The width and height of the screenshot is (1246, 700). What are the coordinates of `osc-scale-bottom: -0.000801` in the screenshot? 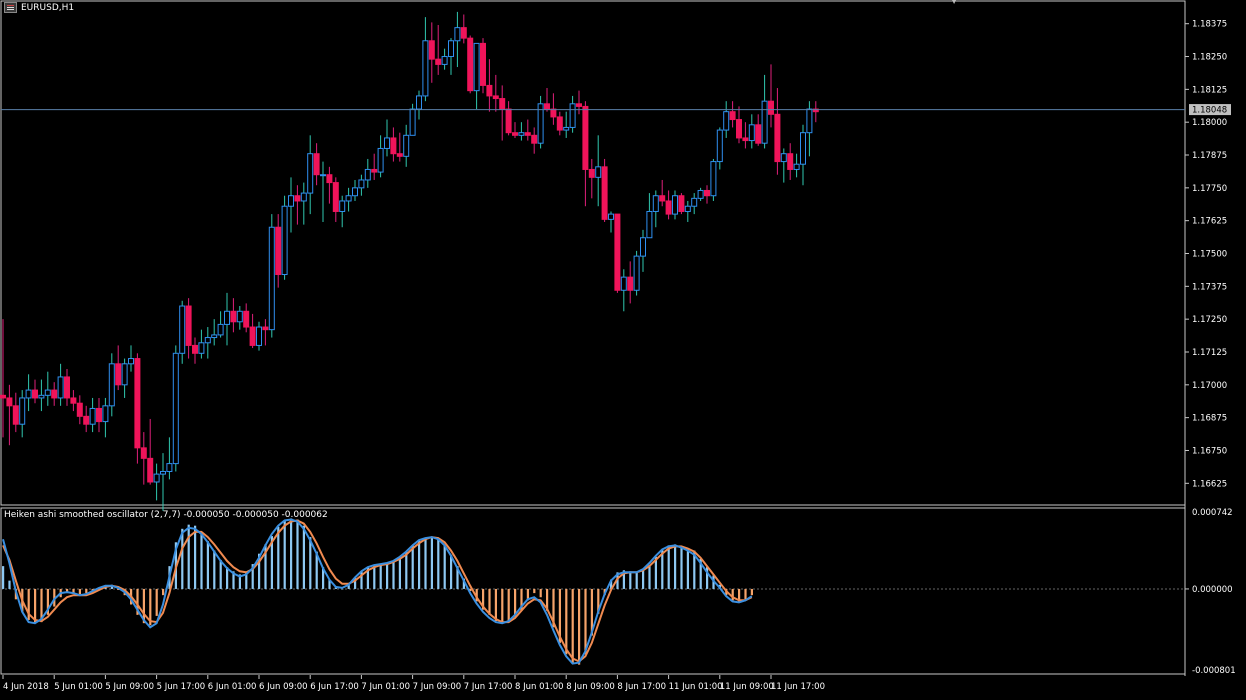 It's located at (1214, 671).